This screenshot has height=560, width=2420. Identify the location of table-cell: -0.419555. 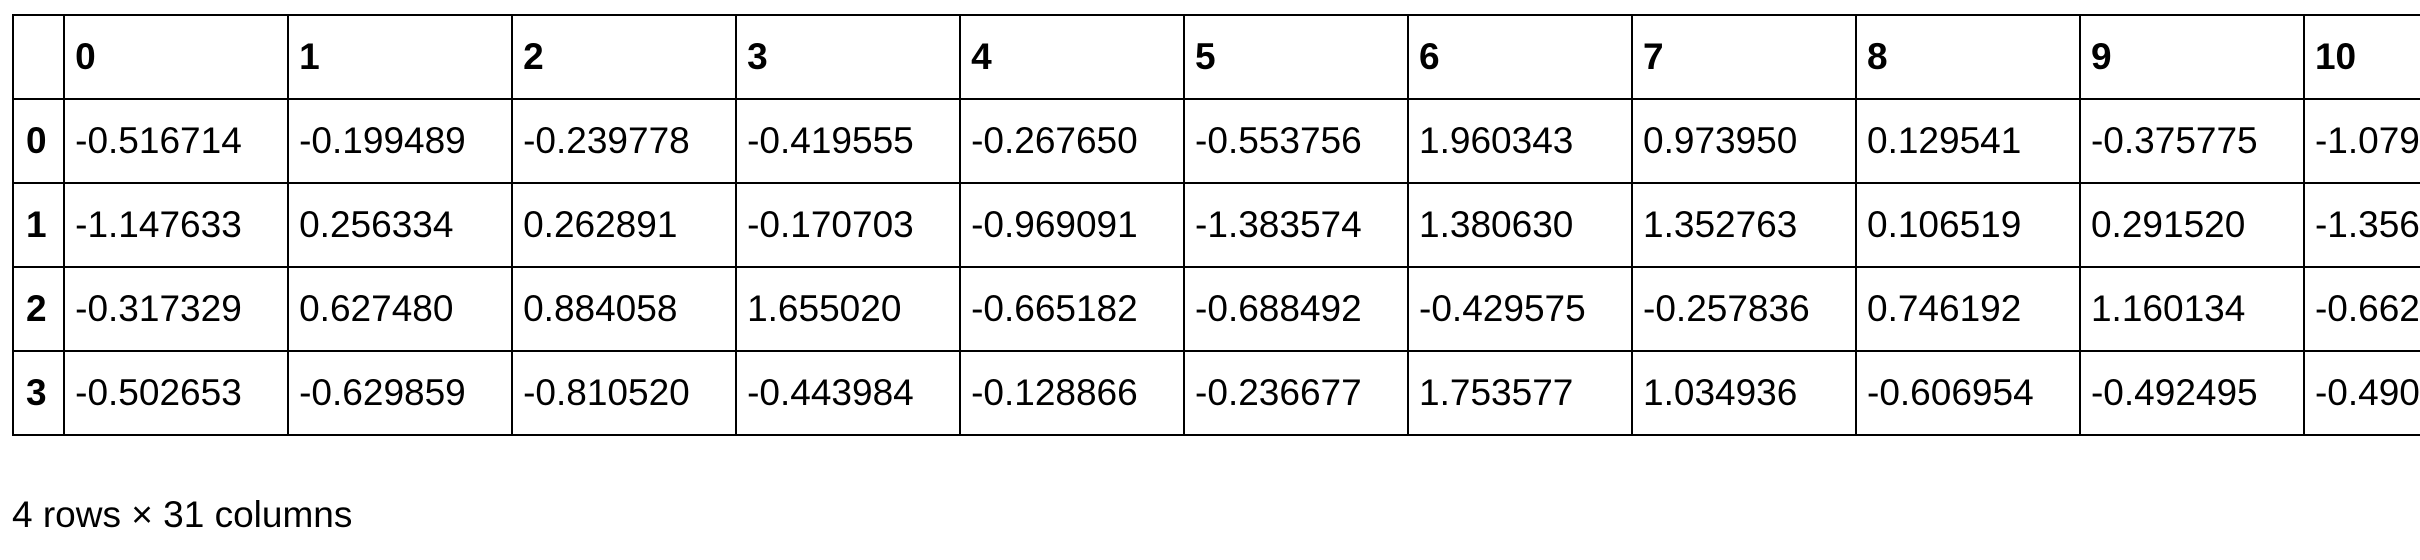
(848, 141).